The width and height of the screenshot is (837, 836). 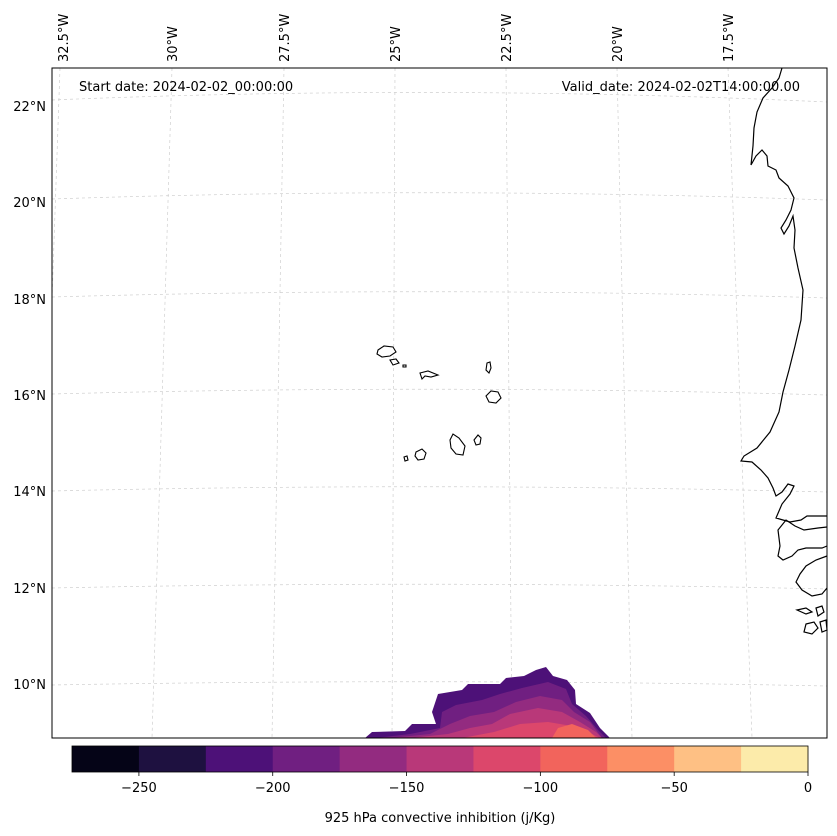 I want to click on lon-label: 20°W, so click(x=618, y=44).